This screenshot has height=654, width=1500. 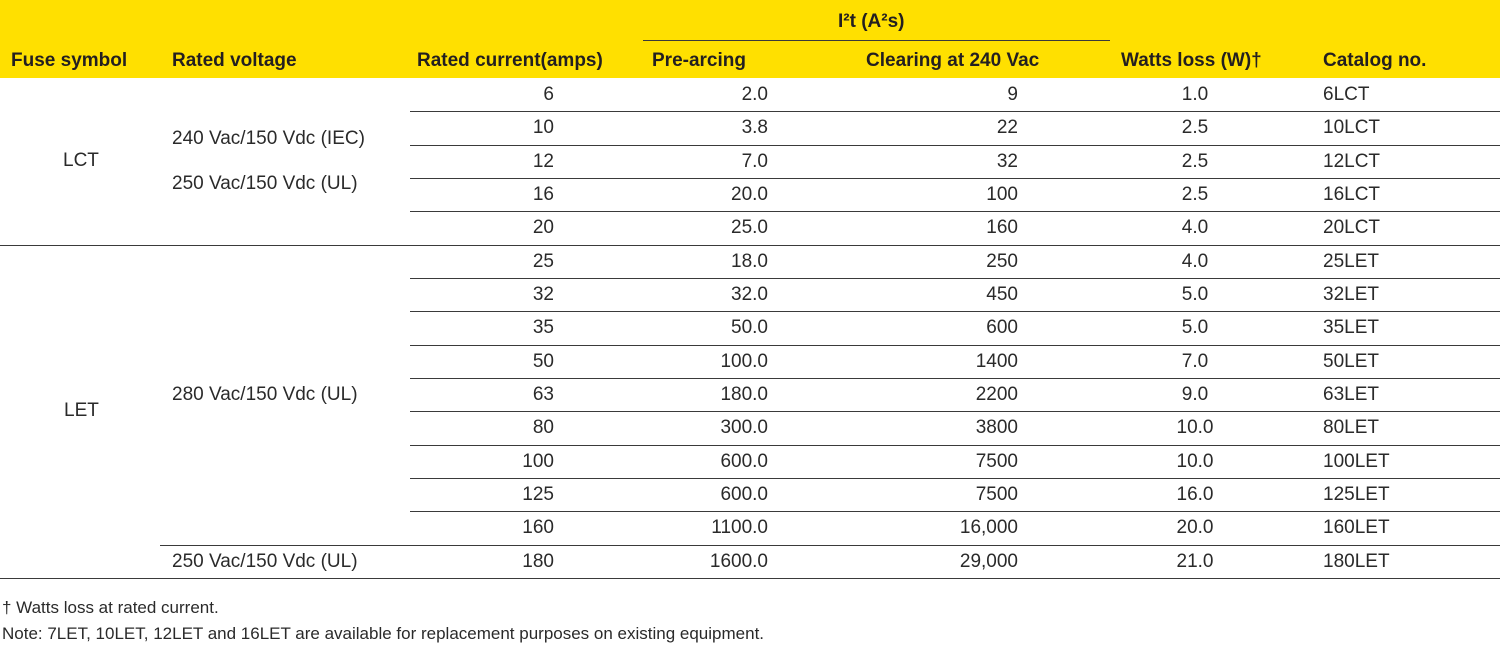 I want to click on header-i2t-group: I²t (A²s), so click(x=871, y=21).